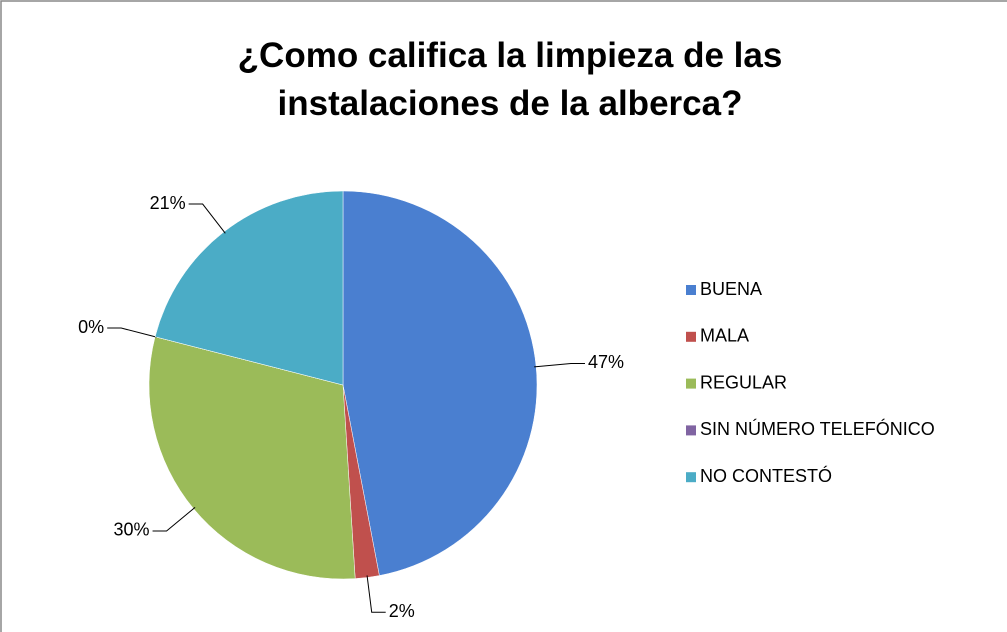  What do you see at coordinates (743, 382) in the screenshot?
I see `legend-label: REGULAR` at bounding box center [743, 382].